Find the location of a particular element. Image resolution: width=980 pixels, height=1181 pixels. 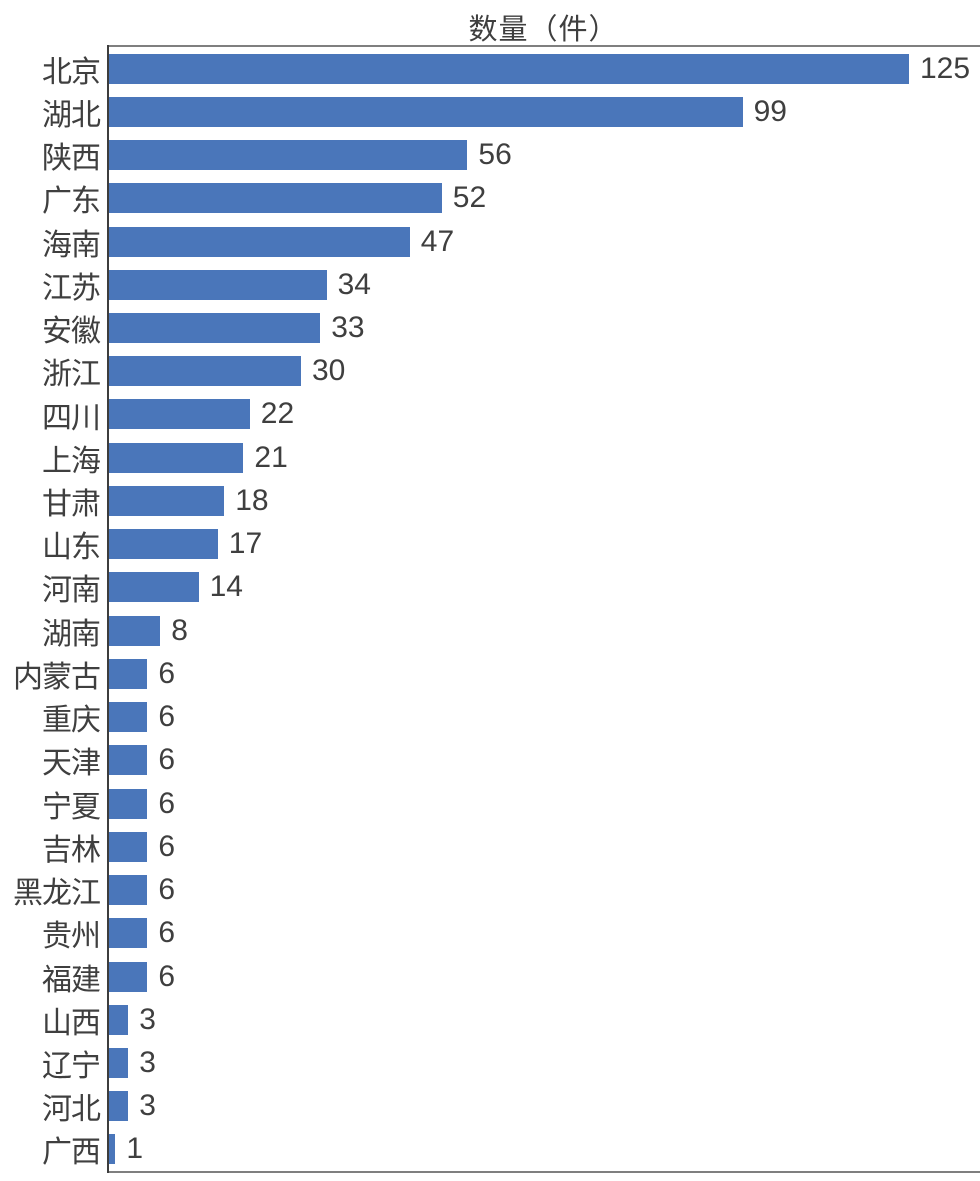

bar-zone: 22 is located at coordinates (544, 414).